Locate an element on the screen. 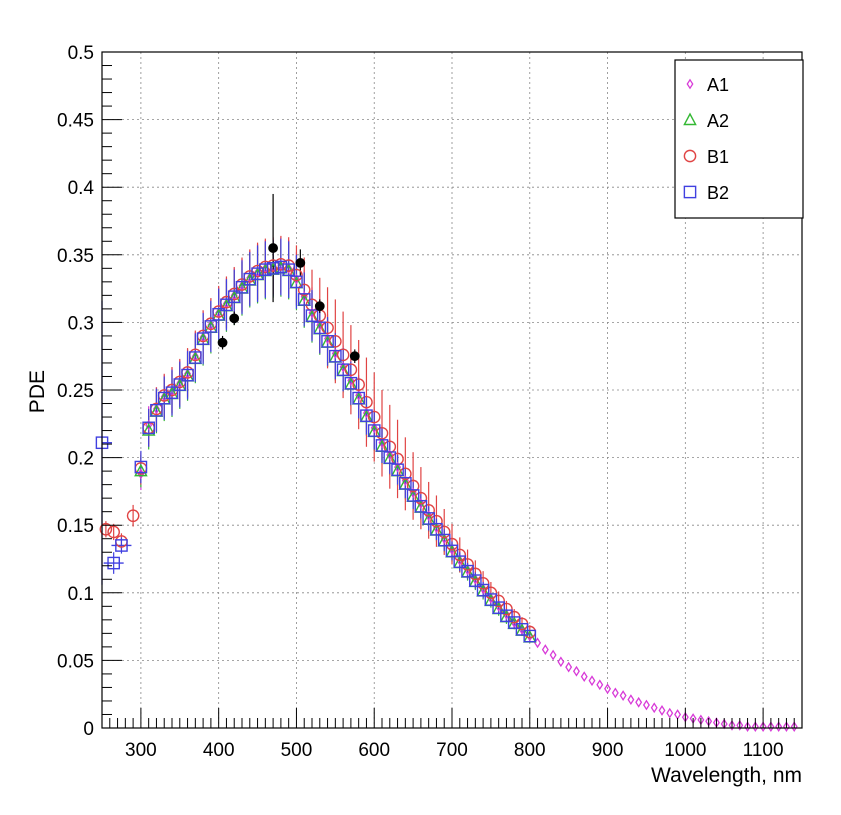 The height and width of the screenshot is (815, 841). legend-marker-b2 is located at coordinates (690, 192).